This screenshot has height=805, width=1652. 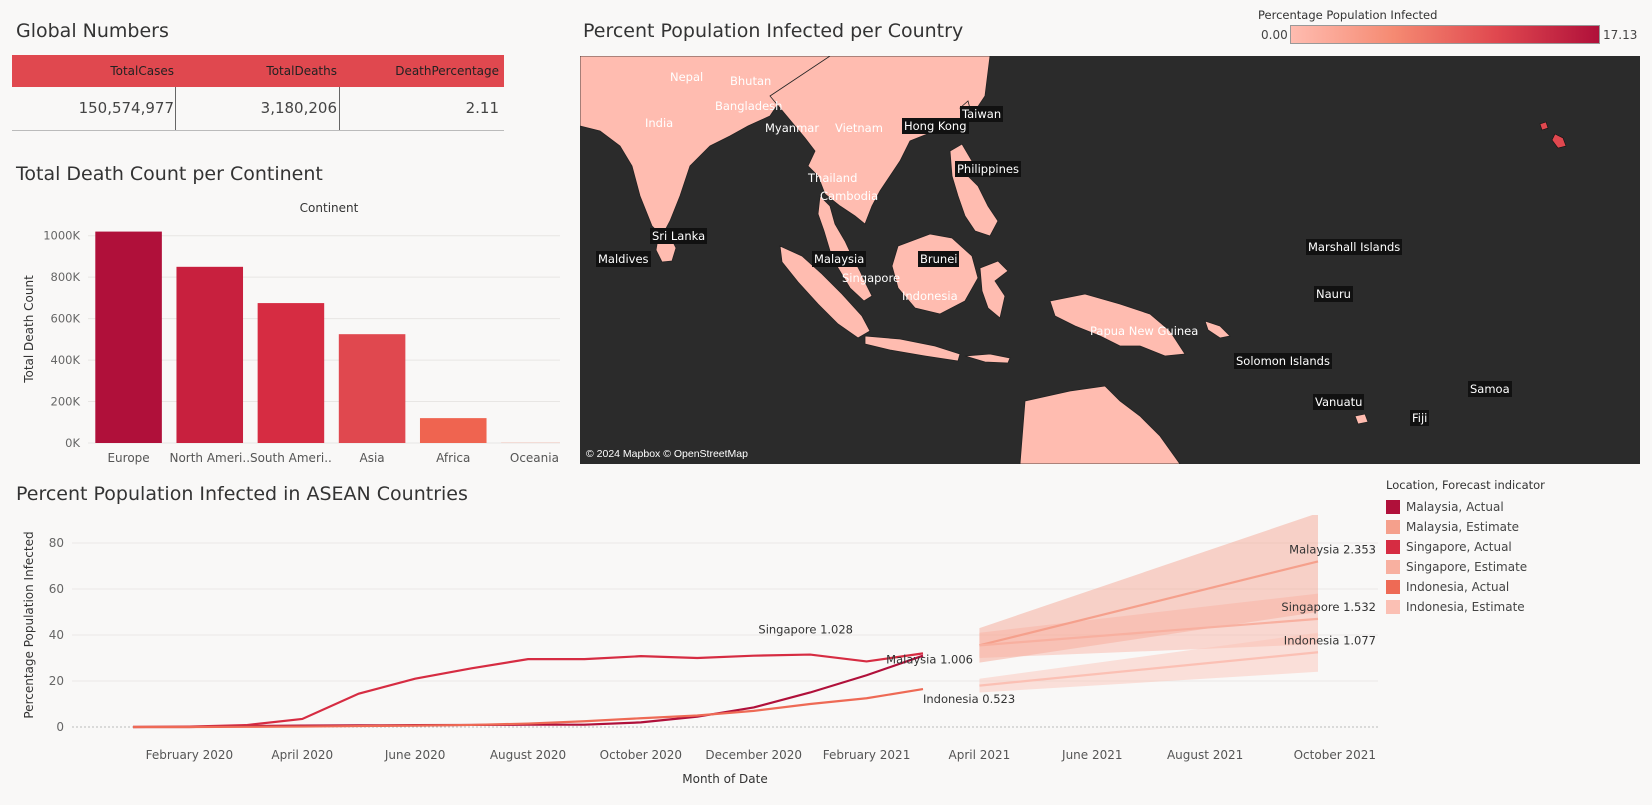 What do you see at coordinates (66, 319) in the screenshot?
I see `bar-y-tick-label: 600K` at bounding box center [66, 319].